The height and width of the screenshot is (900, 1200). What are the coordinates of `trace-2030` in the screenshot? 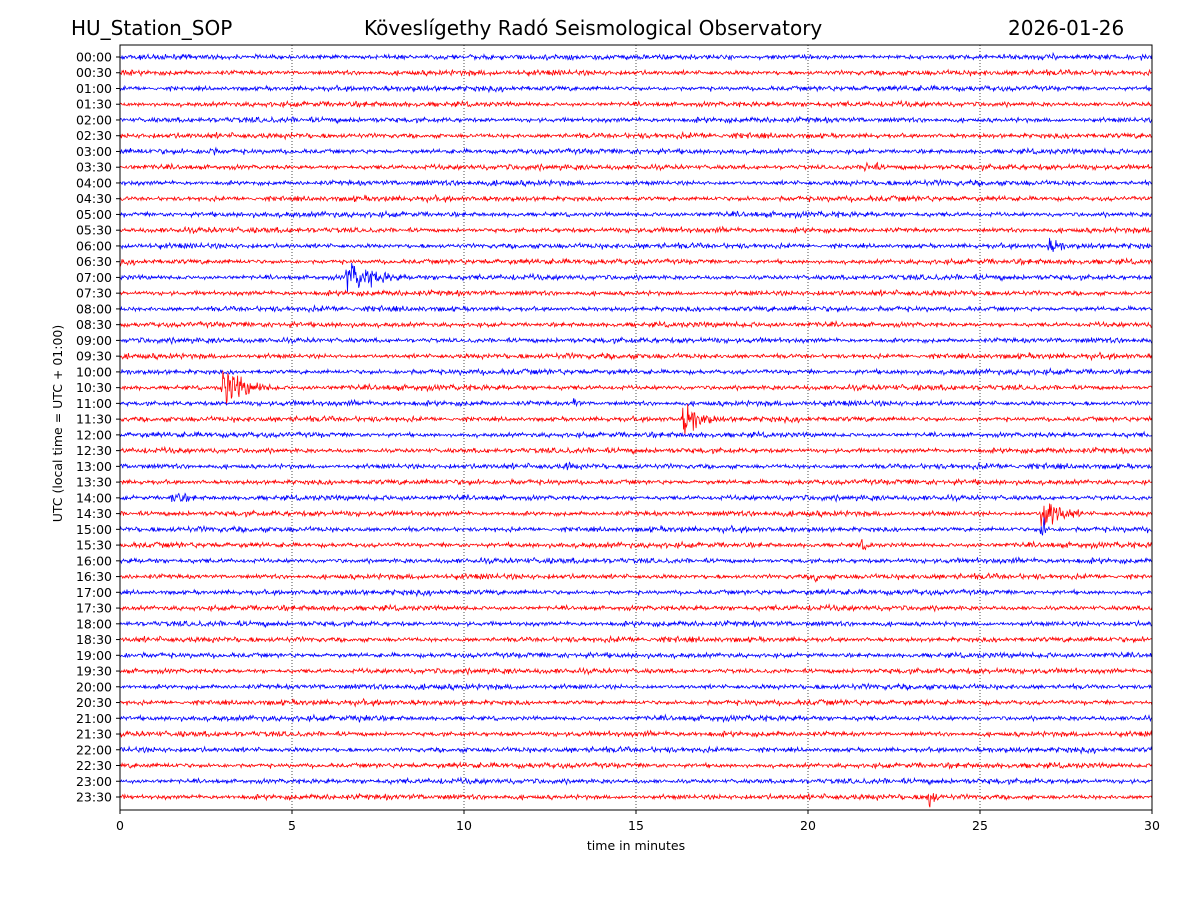 It's located at (636, 702).